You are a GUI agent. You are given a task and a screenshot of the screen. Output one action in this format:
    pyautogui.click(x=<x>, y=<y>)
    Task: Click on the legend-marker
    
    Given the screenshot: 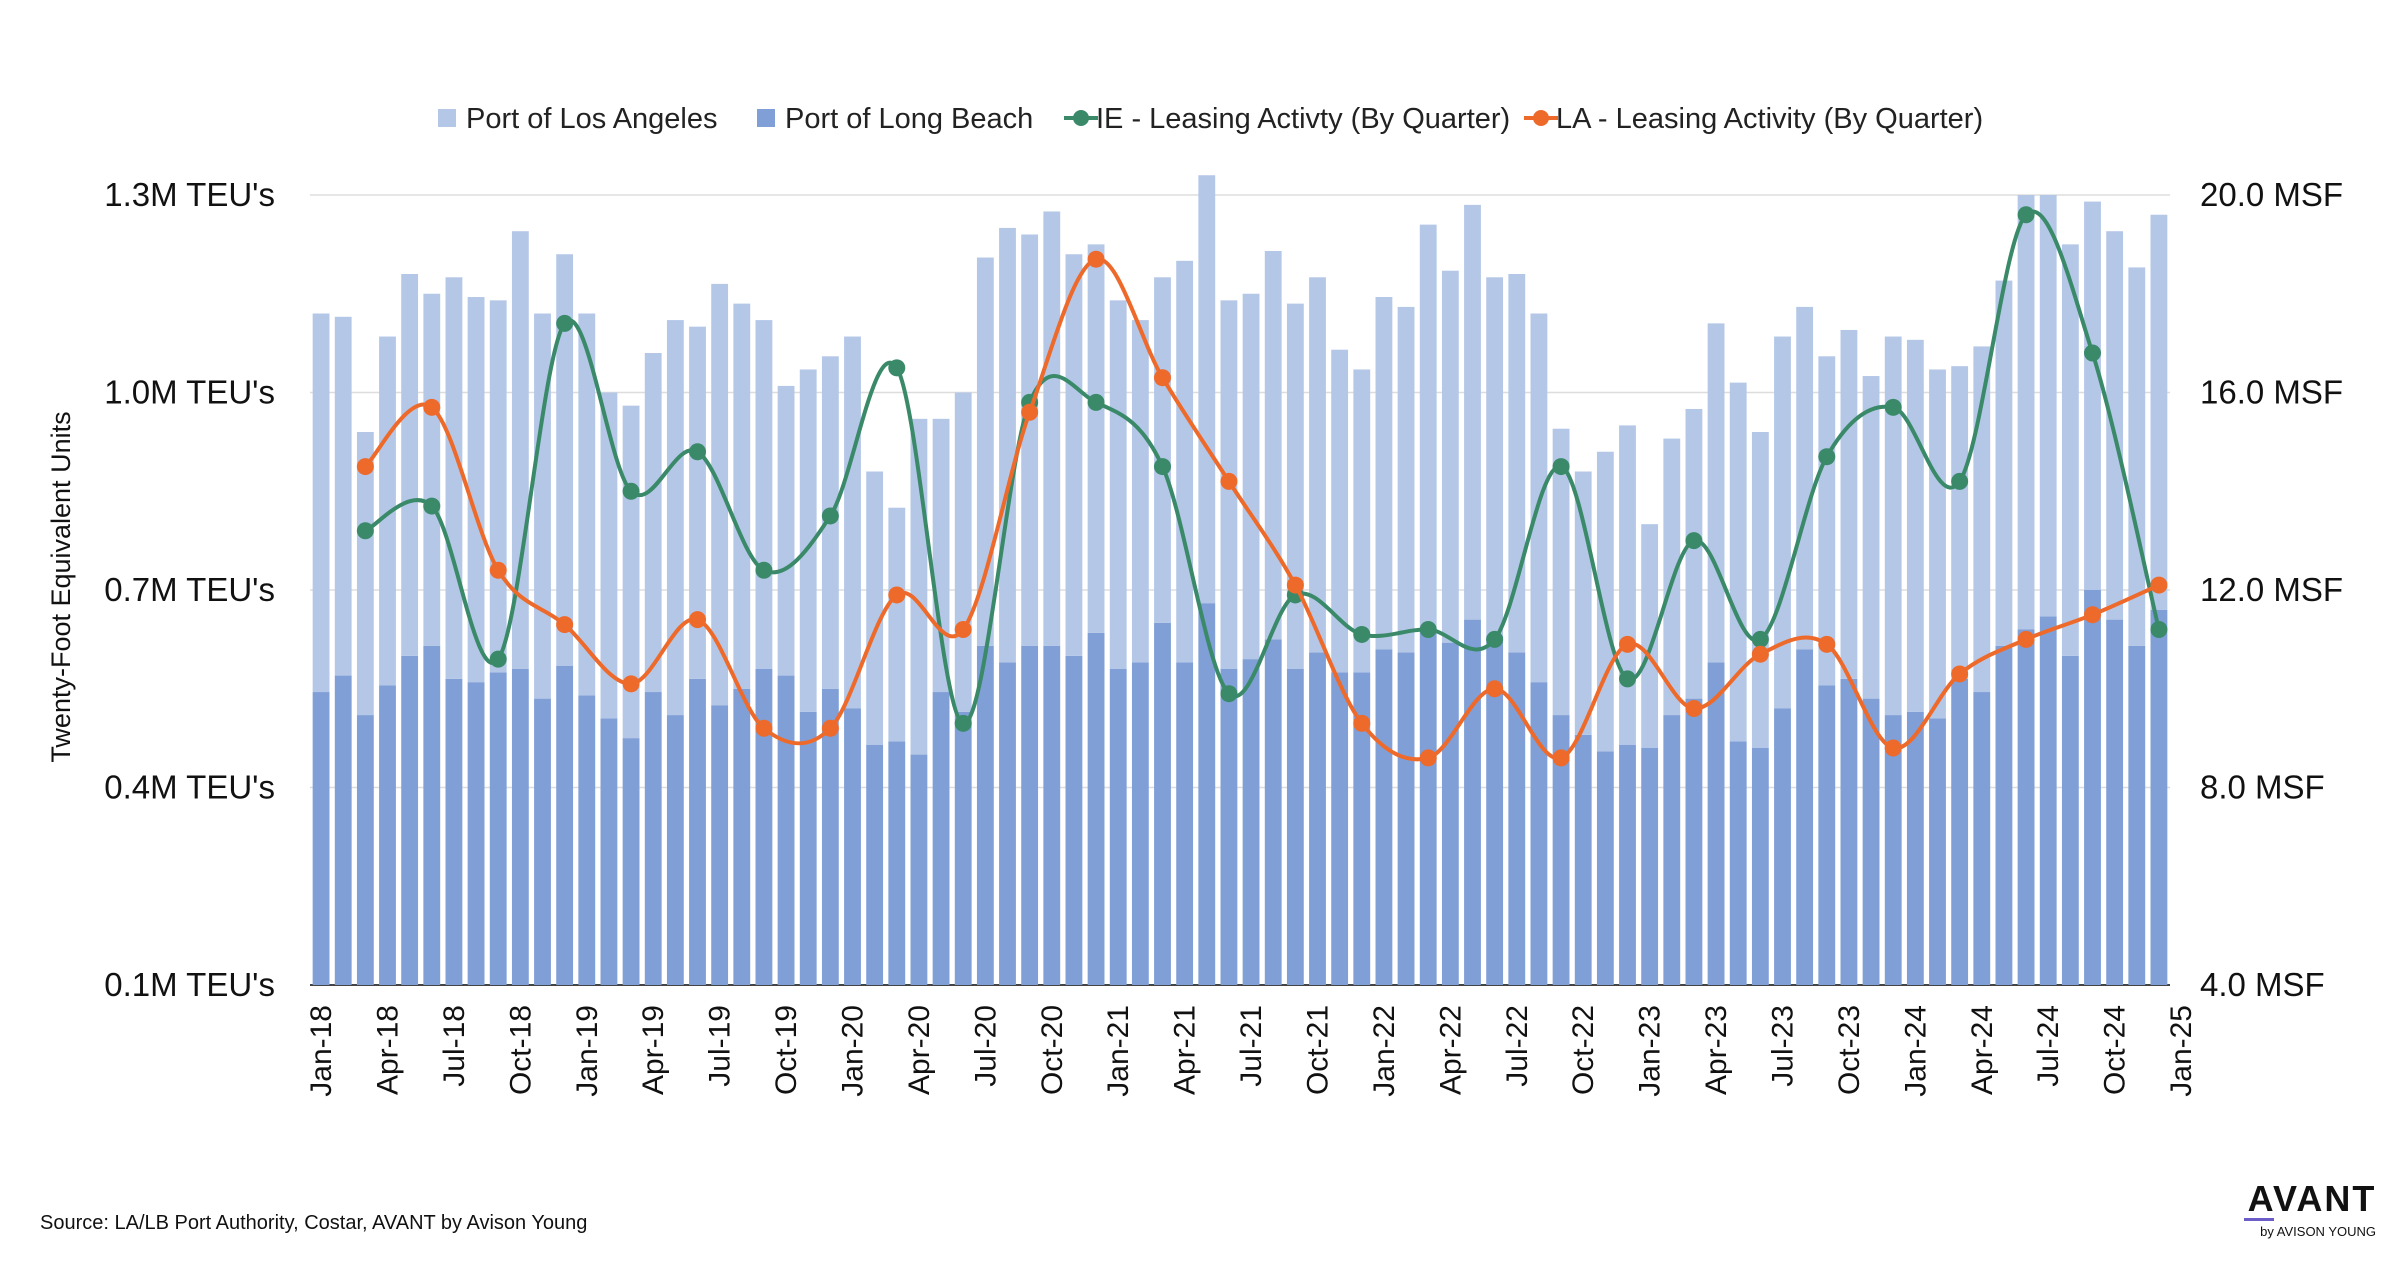 What is the action you would take?
    pyautogui.click(x=1081, y=118)
    